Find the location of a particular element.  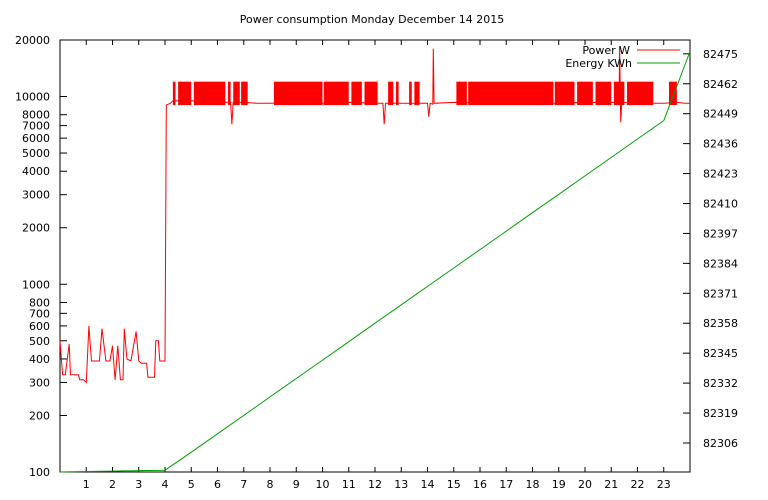

x-tick-label: 14 is located at coordinates (428, 484).